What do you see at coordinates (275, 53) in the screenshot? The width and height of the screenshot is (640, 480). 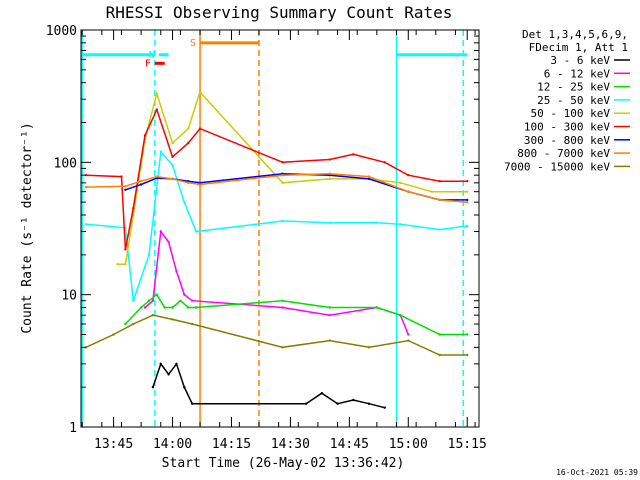 I see `observing-intervals: NF S` at bounding box center [275, 53].